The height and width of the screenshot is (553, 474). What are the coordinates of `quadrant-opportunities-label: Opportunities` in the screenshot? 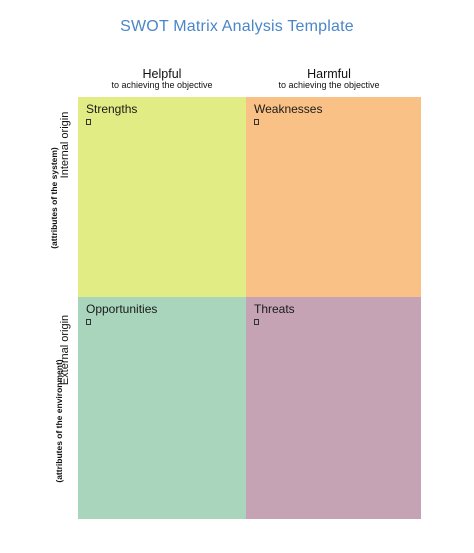 It's located at (122, 309).